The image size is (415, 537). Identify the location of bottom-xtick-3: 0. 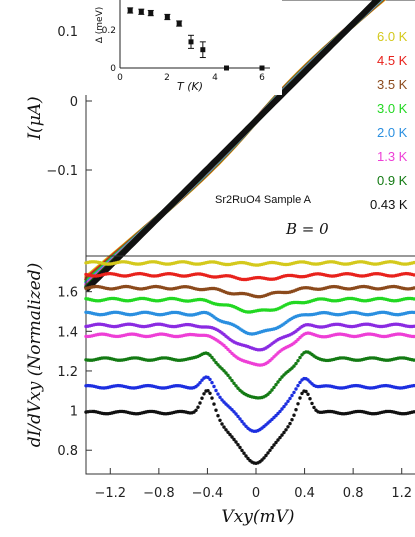
(256, 493).